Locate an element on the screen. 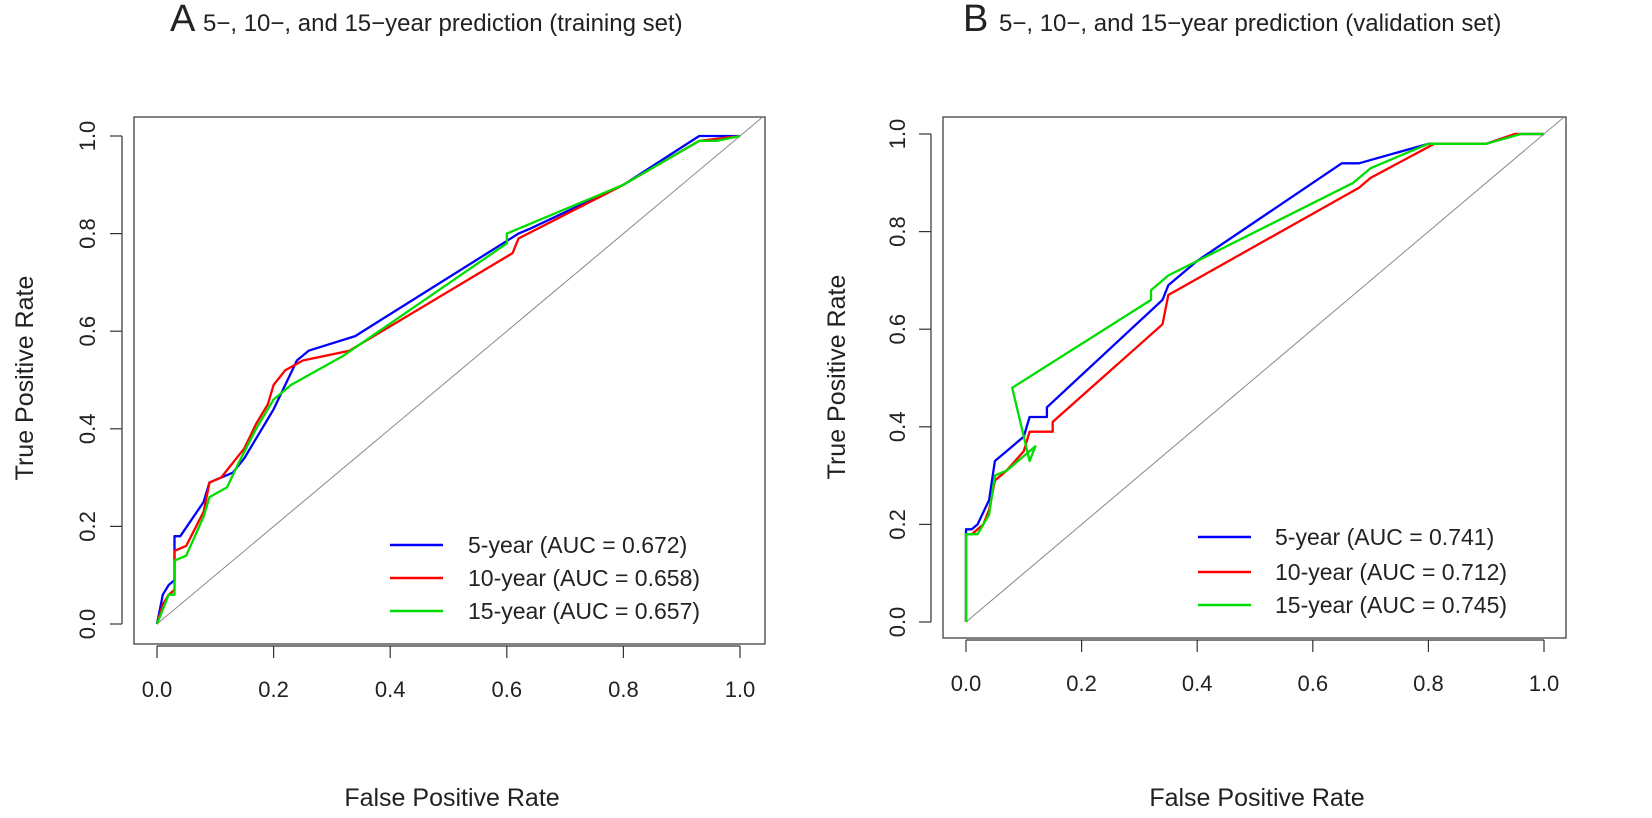  panel-a-letter: A is located at coordinates (183, 20).